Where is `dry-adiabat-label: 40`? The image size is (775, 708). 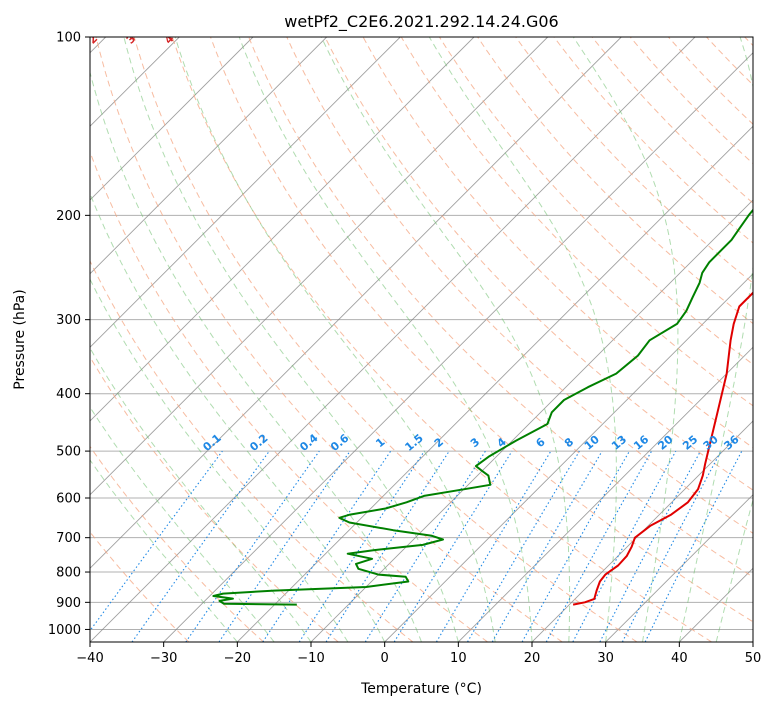
dry-adiabat-label: 40 is located at coordinates (172, 36).